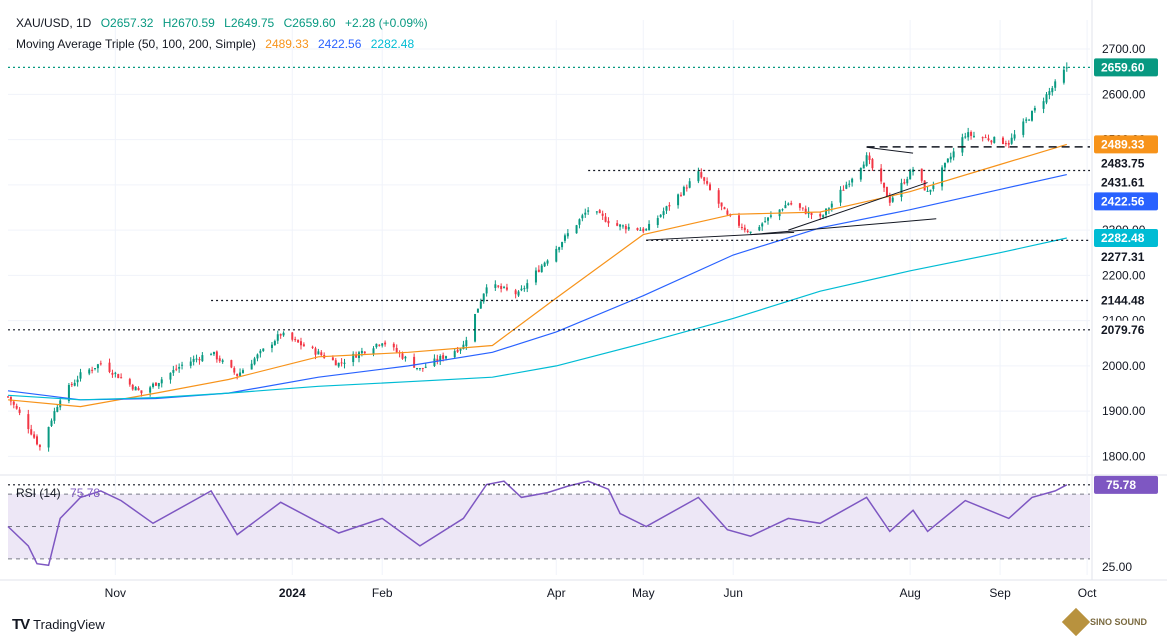  Describe the element at coordinates (1126, 484) in the screenshot. I see `rsi-value-box` at that location.